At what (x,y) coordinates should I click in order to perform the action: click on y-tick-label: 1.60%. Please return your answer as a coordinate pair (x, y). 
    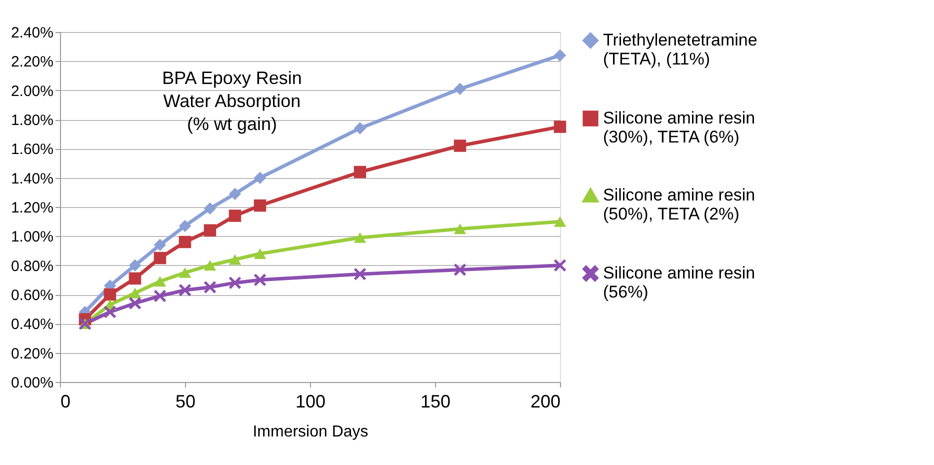
    Looking at the image, I should click on (32, 149).